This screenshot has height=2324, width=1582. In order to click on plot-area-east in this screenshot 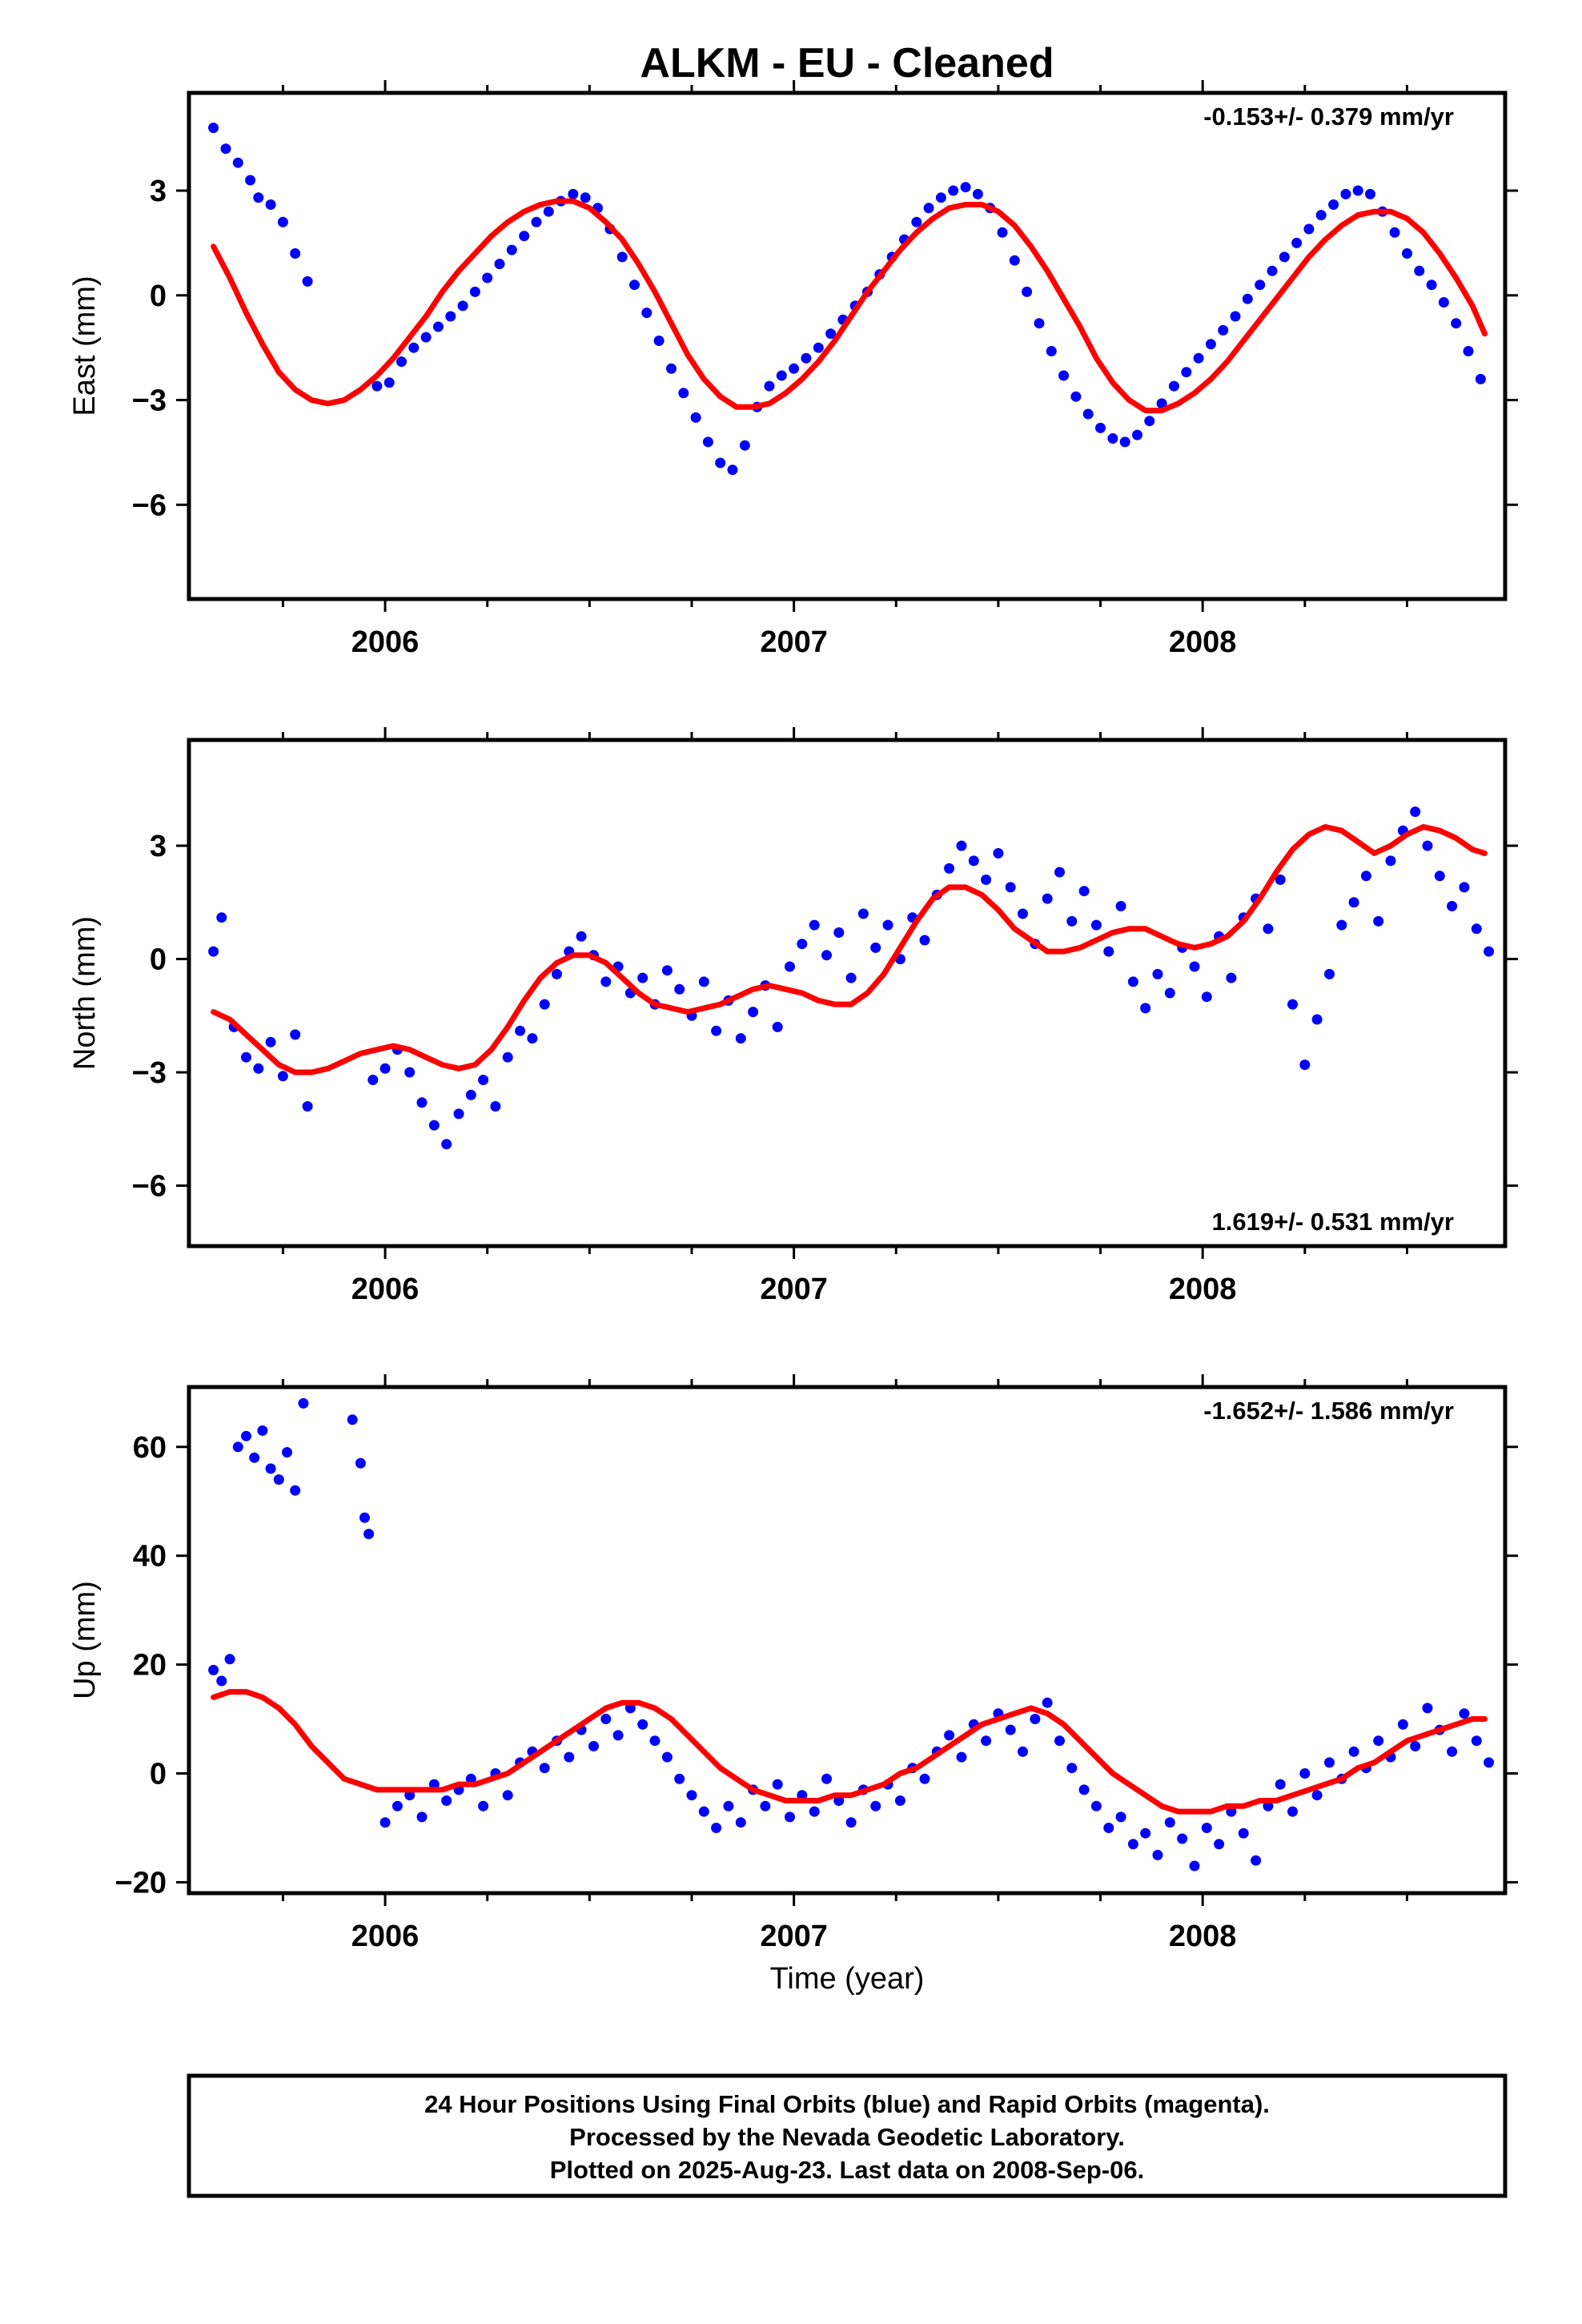, I will do `click(848, 299)`.